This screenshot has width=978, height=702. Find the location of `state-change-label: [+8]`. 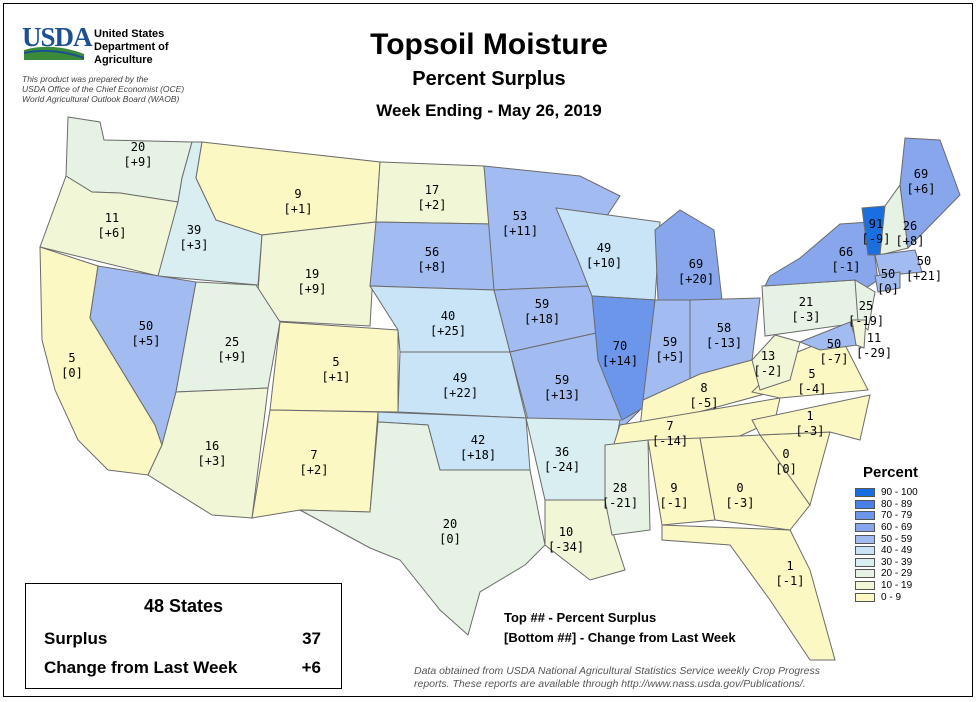

state-change-label: [+8] is located at coordinates (432, 267).